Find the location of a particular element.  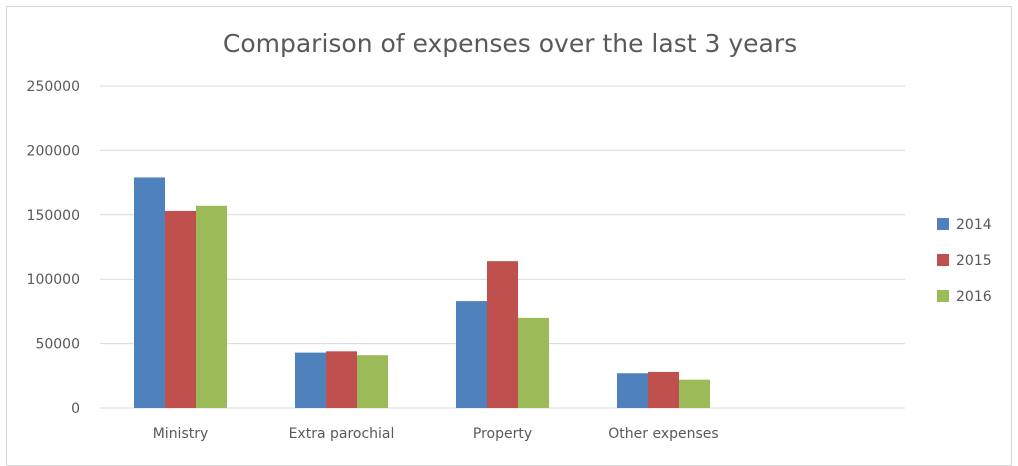

legend-label: 2015 is located at coordinates (974, 261).